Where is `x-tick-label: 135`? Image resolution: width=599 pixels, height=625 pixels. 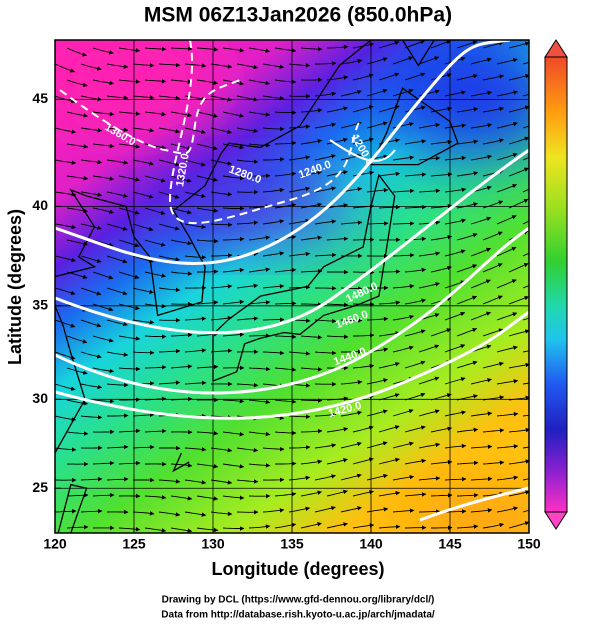
x-tick-label: 135 is located at coordinates (292, 544).